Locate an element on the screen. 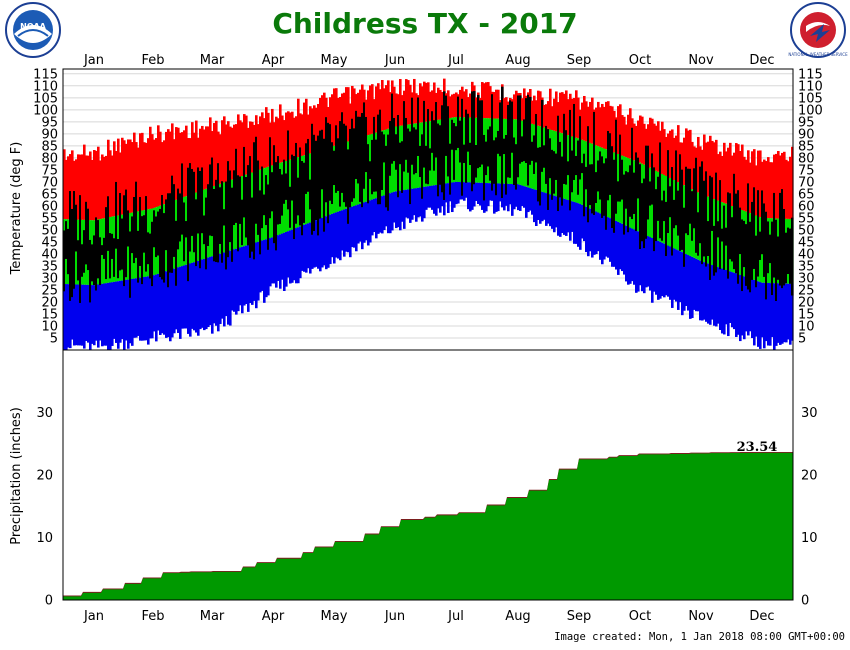  temperature-tick-right: 55 is located at coordinates (806, 218).